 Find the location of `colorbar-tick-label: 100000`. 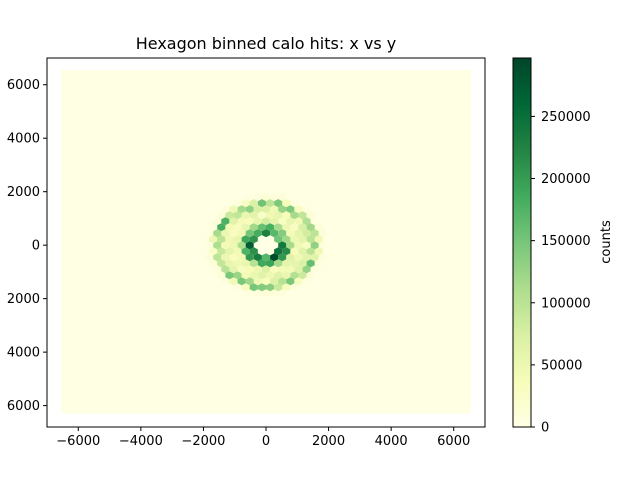

colorbar-tick-label: 100000 is located at coordinates (566, 303).